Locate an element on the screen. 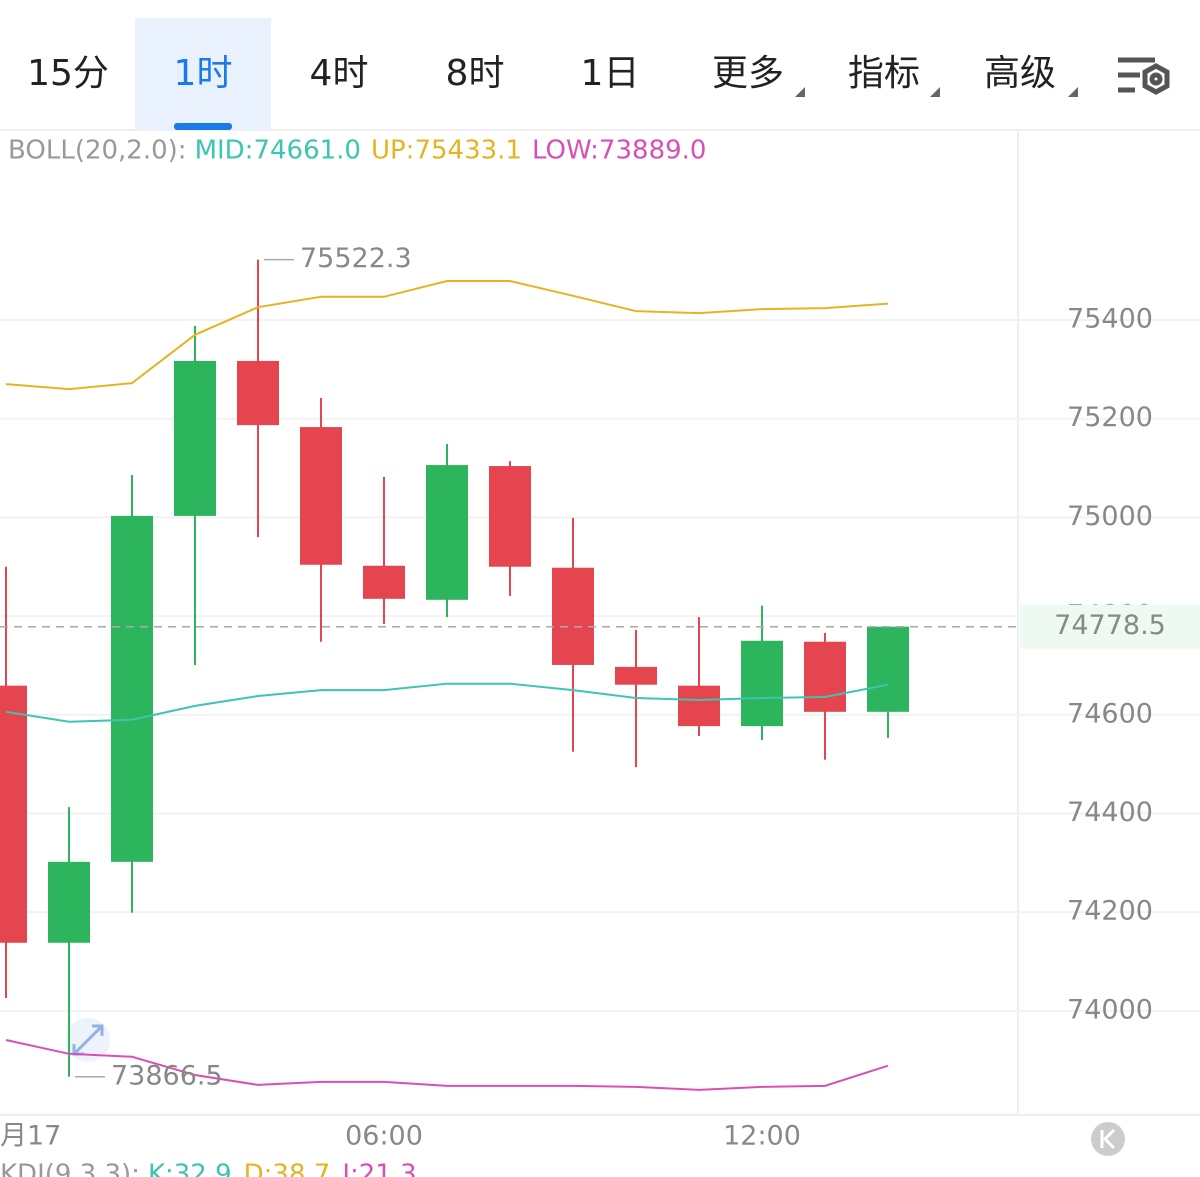  indicator-legend: LOW:73889.0 is located at coordinates (619, 151).